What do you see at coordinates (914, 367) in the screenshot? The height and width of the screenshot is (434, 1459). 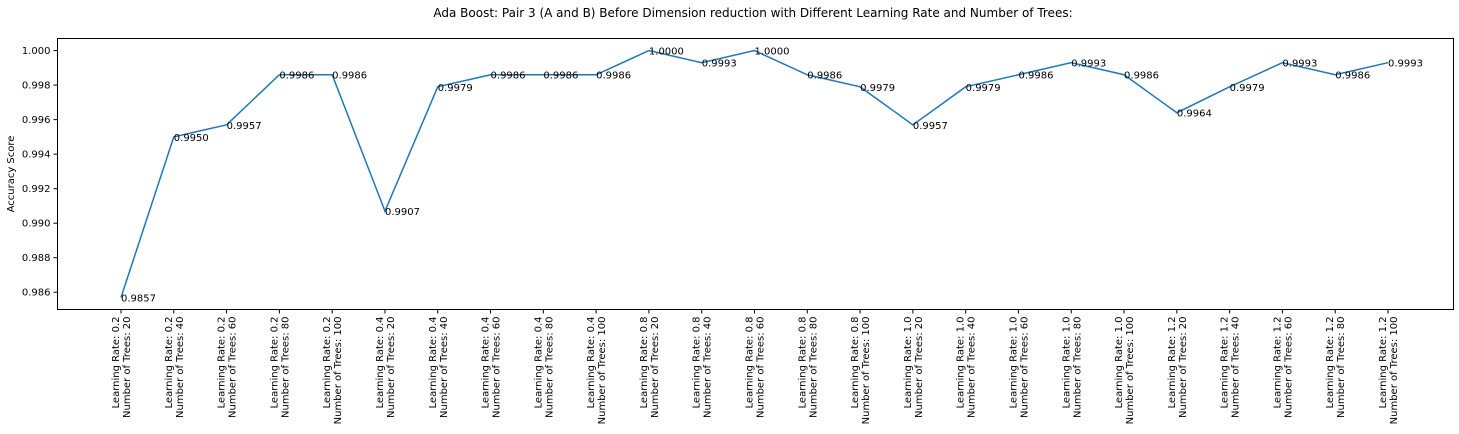 I see `x-tick-label: Learning Rate: 1.0 Number of Trees: 20` at bounding box center [914, 367].